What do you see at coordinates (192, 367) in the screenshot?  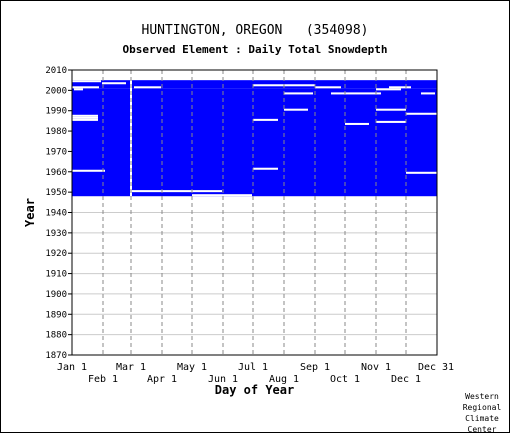 I see `xtick-label: May 1` at bounding box center [192, 367].